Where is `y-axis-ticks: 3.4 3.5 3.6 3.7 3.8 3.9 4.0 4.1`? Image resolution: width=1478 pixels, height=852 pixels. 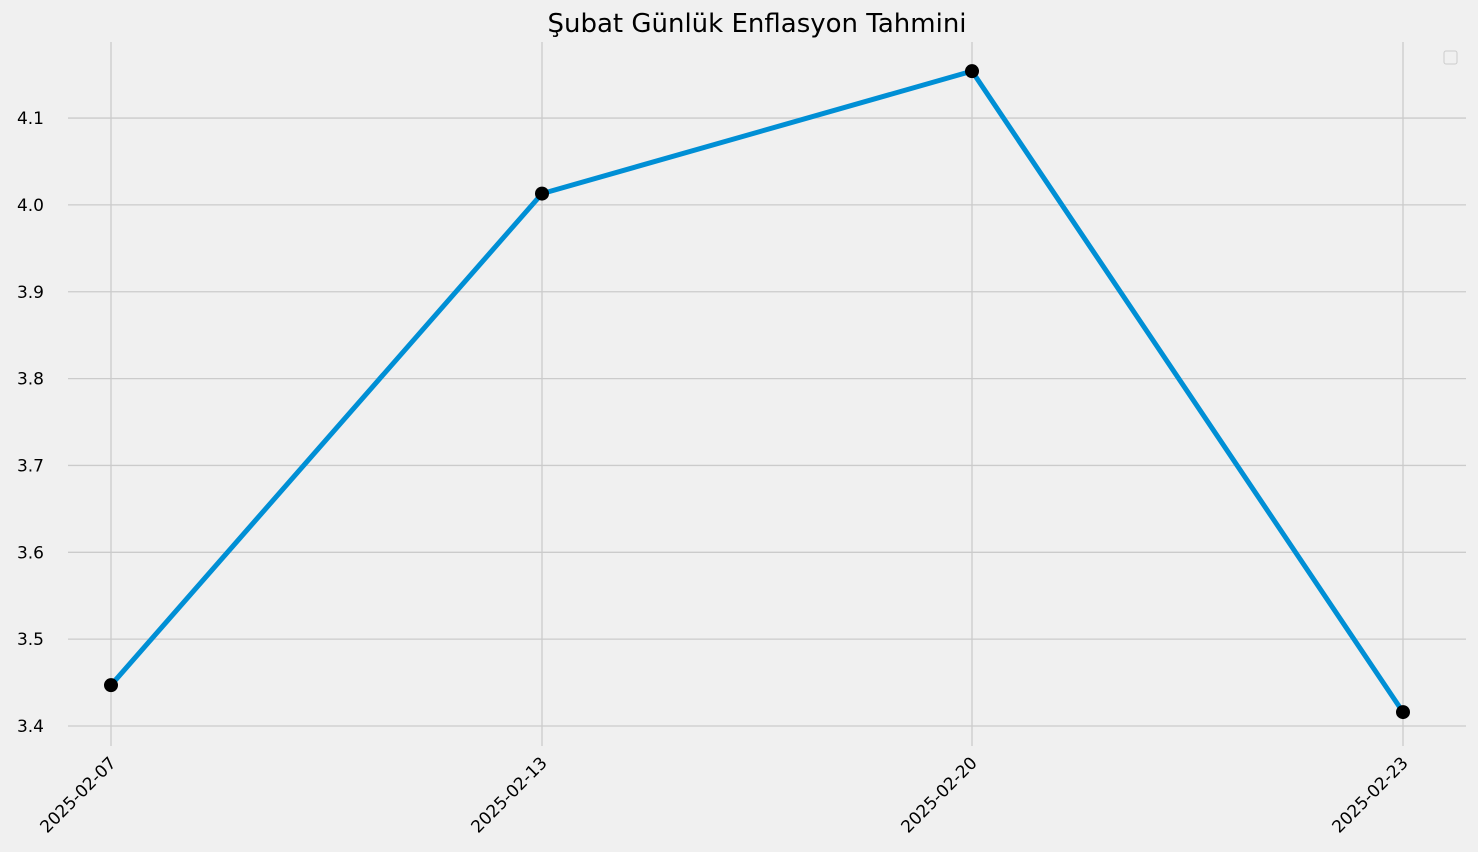
y-axis-ticks: 3.4 3.5 3.6 3.7 3.8 3.9 4.0 4.1 is located at coordinates (30, 423).